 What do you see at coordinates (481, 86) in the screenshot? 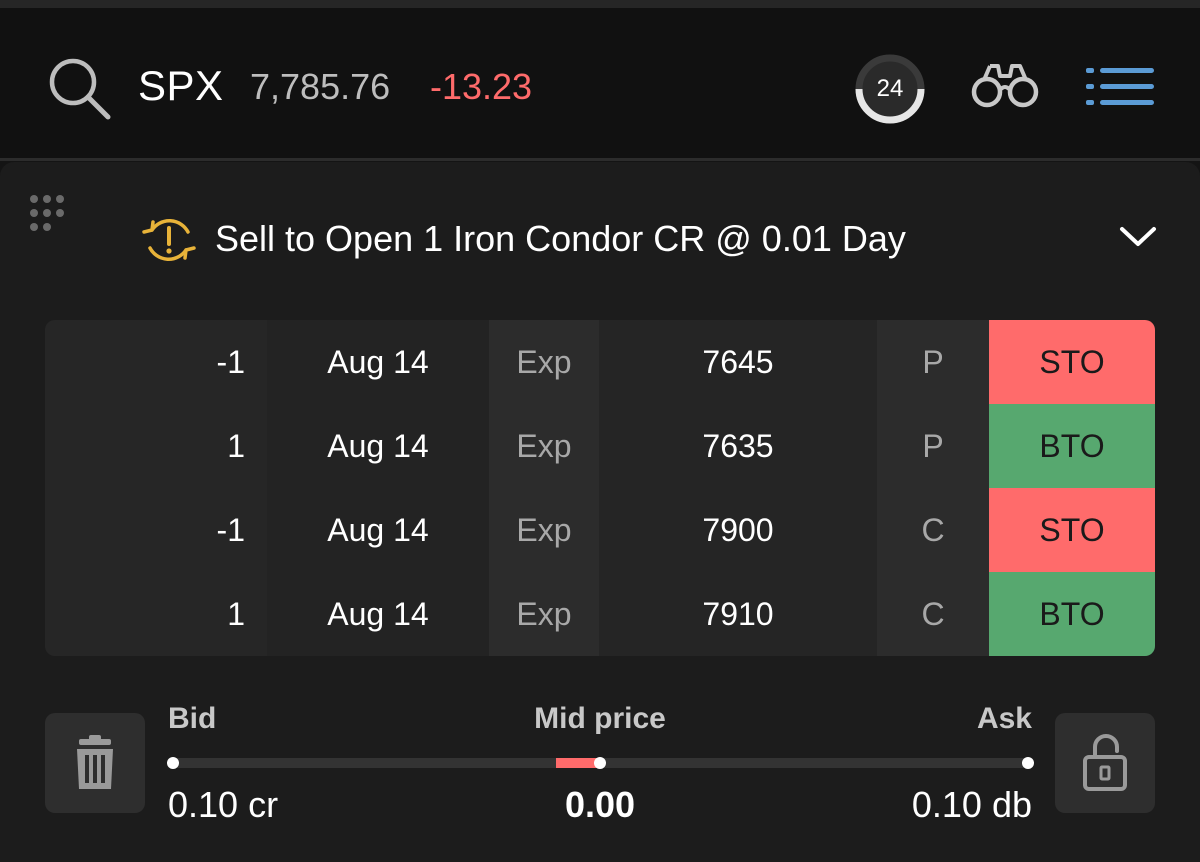
I see `symbol-change: -13.23` at bounding box center [481, 86].